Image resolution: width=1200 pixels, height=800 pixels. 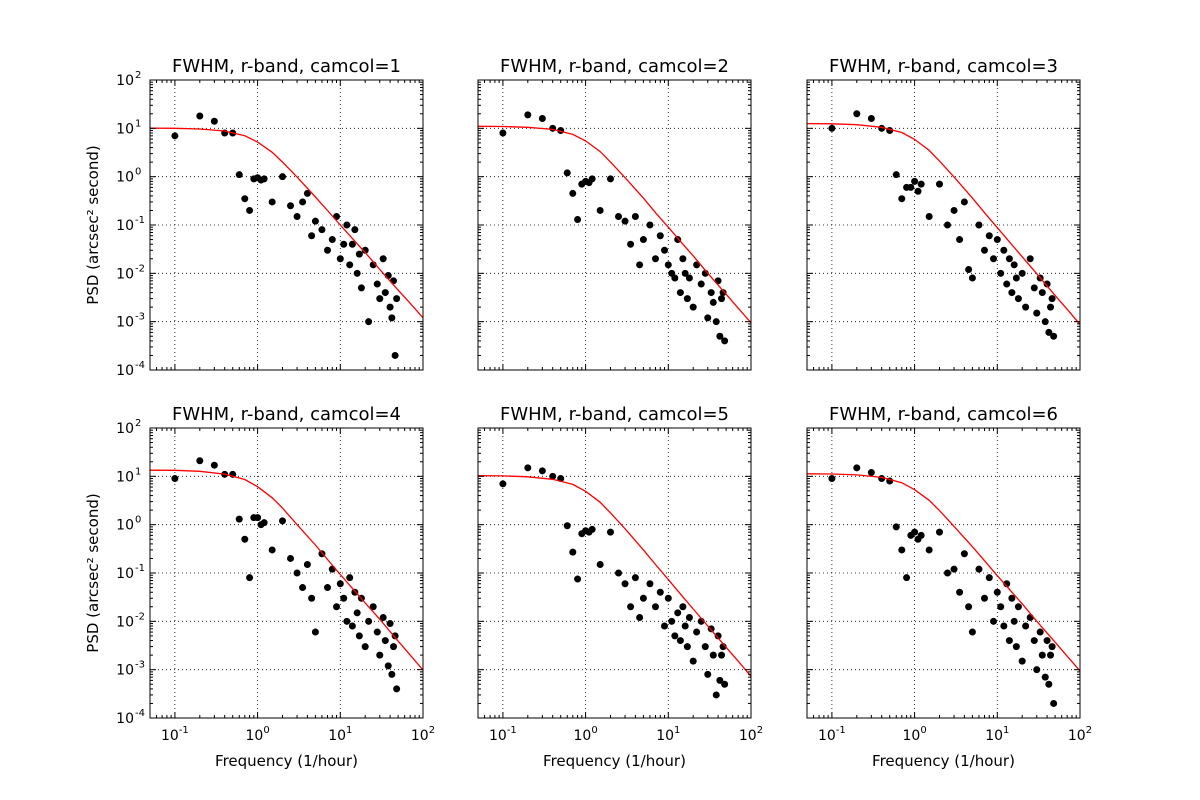 I want to click on x-tick-label: 10¹, so click(x=997, y=734).